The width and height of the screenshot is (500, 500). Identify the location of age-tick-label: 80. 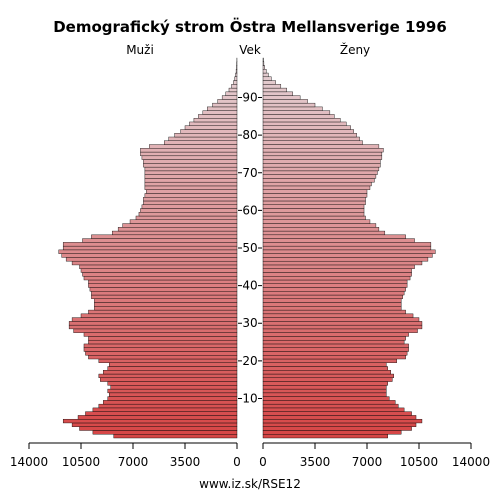
(249, 135).